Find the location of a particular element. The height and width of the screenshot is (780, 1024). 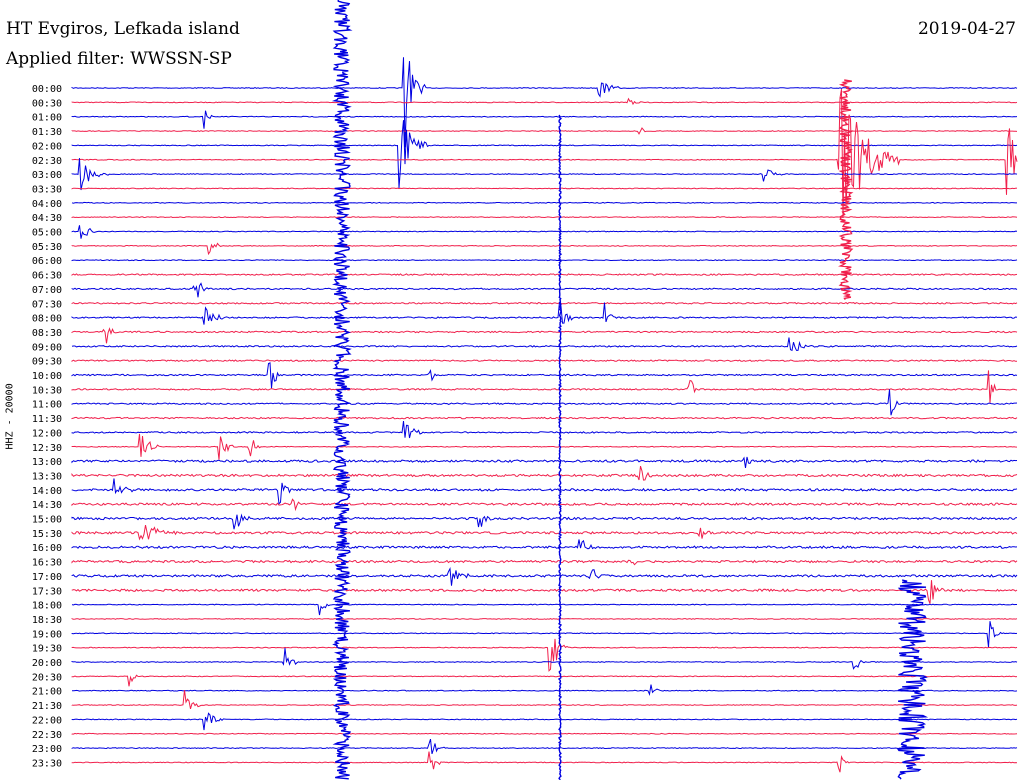

station-title: HT Evgiros, Lefkada island is located at coordinates (123, 29).